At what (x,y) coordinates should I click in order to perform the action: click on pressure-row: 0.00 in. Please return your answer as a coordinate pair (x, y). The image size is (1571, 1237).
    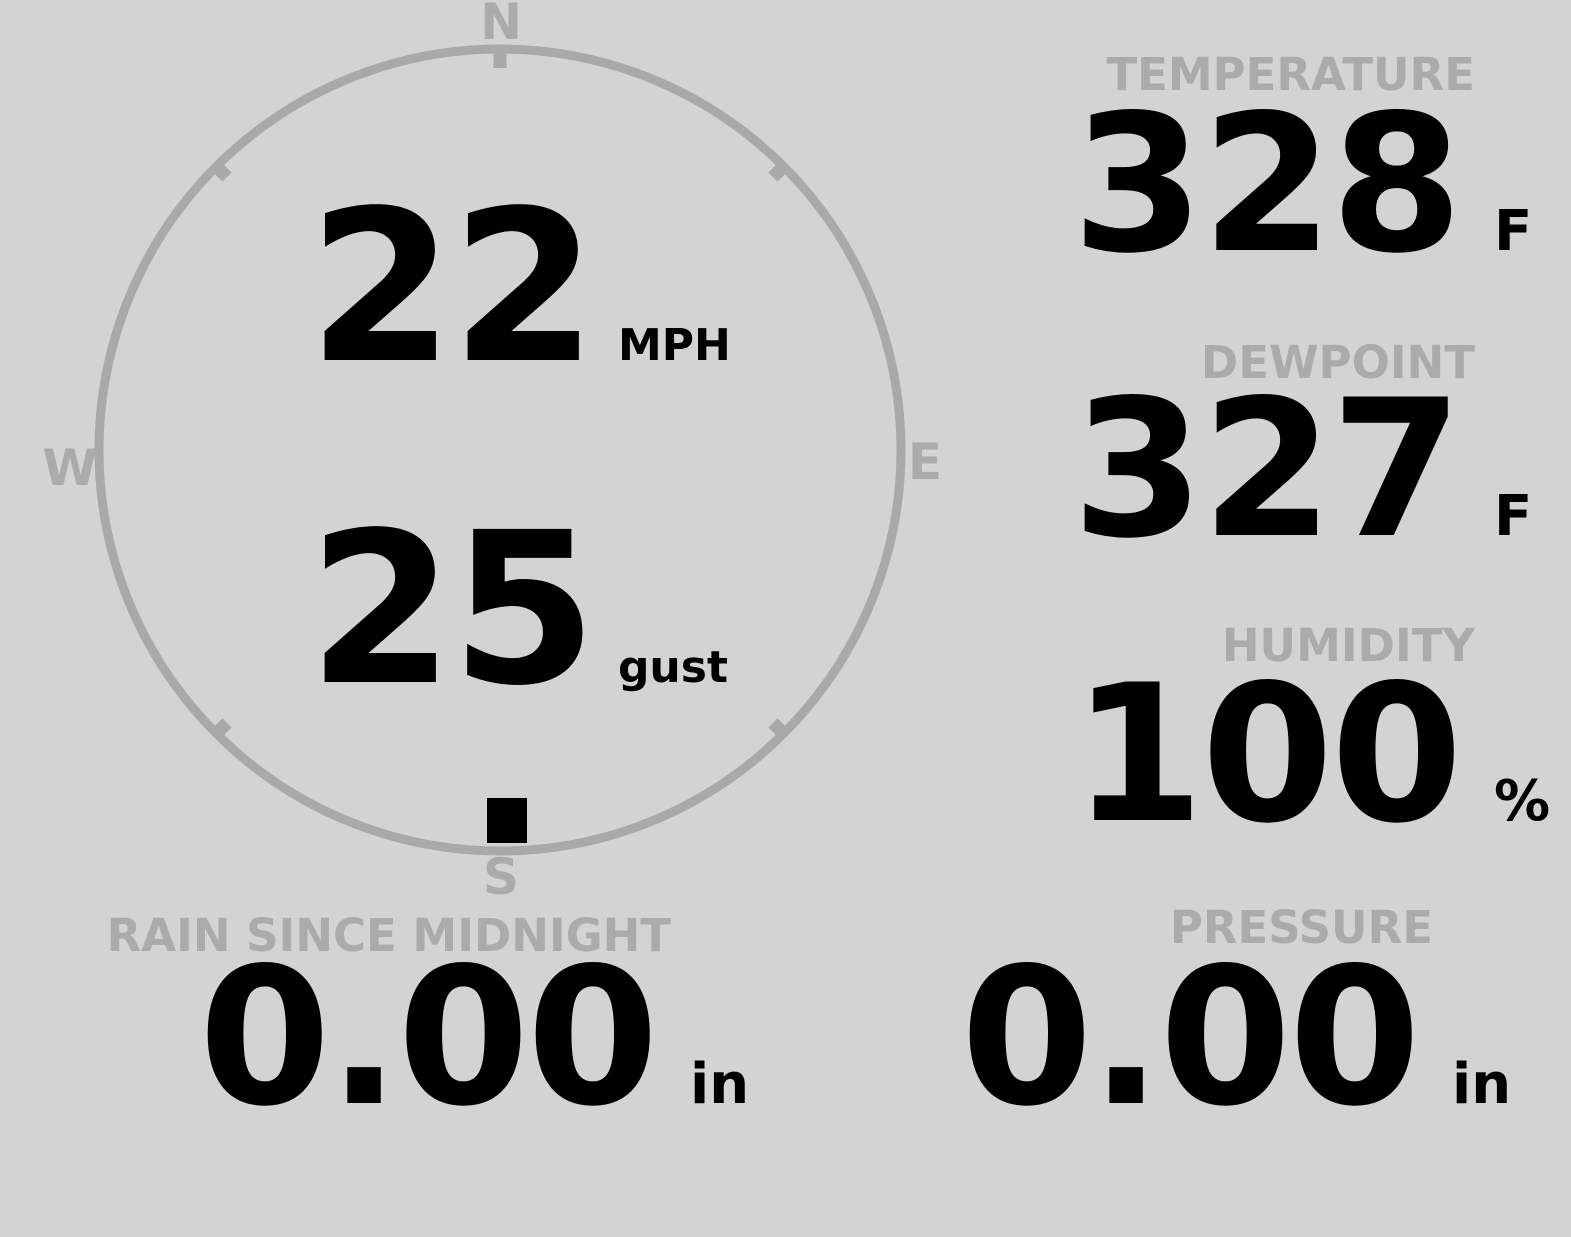
    Looking at the image, I should click on (1149, 1038).